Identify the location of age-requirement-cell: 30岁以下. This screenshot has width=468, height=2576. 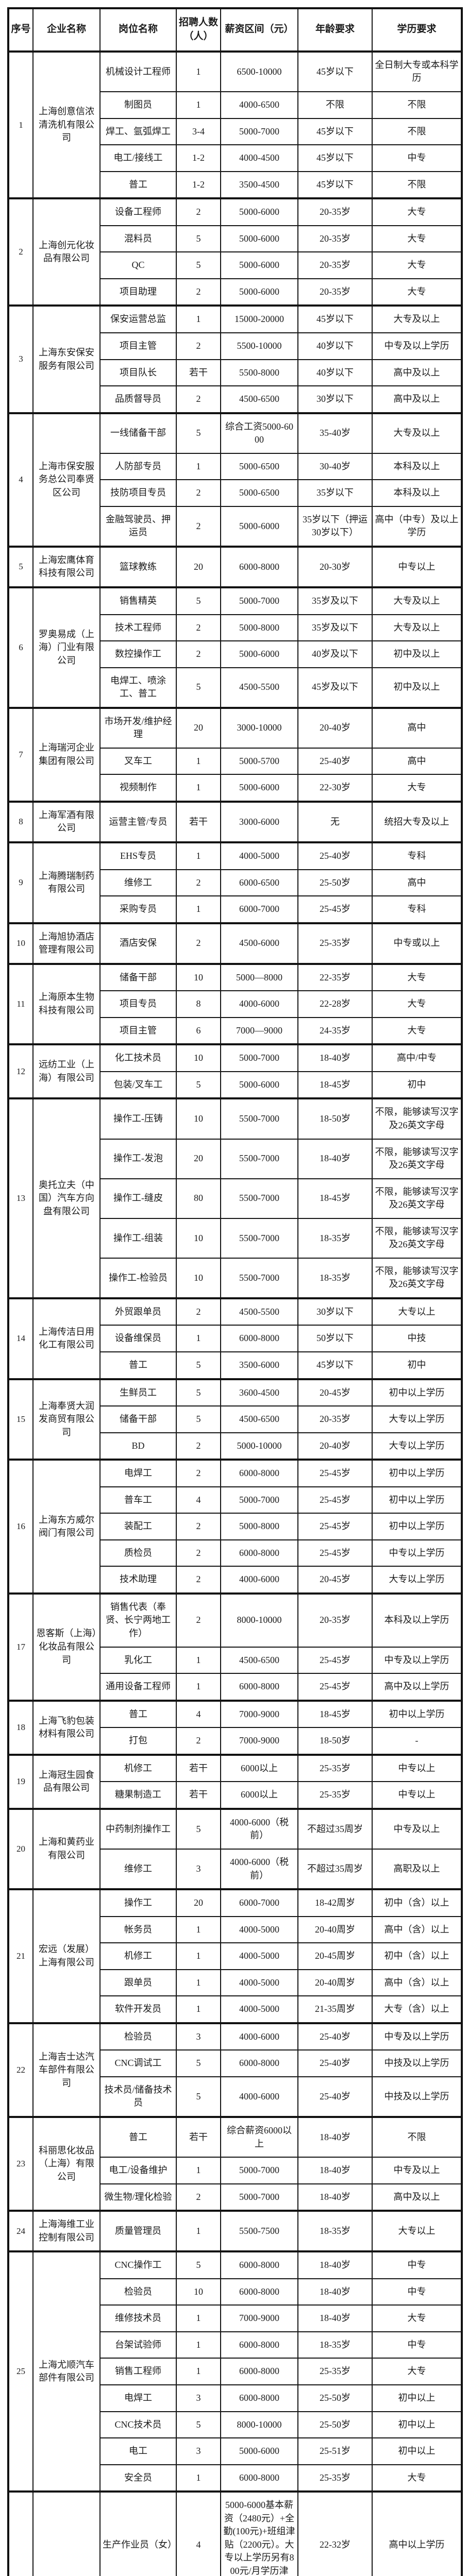
(335, 1311).